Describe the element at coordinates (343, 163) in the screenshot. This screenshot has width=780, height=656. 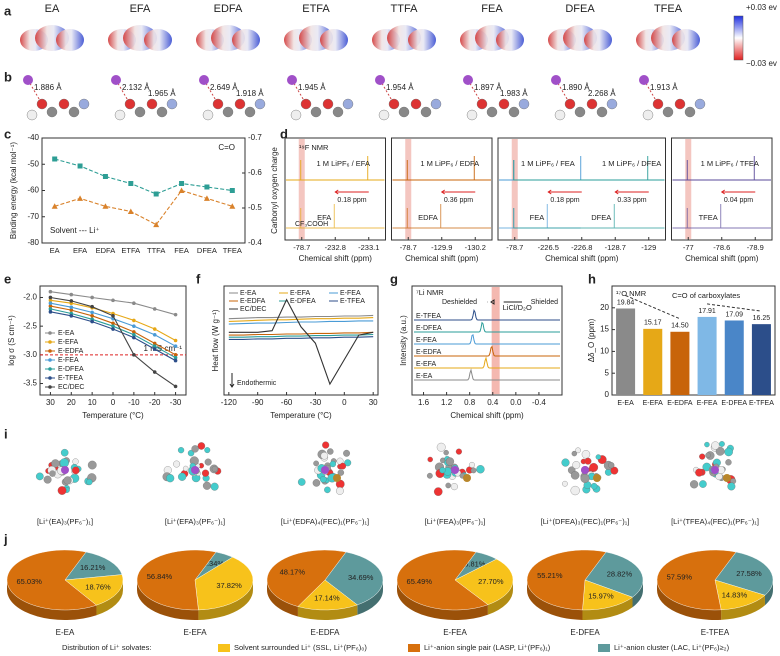
I see `sample-label: 1 M LiPF₆ / EFA` at that location.